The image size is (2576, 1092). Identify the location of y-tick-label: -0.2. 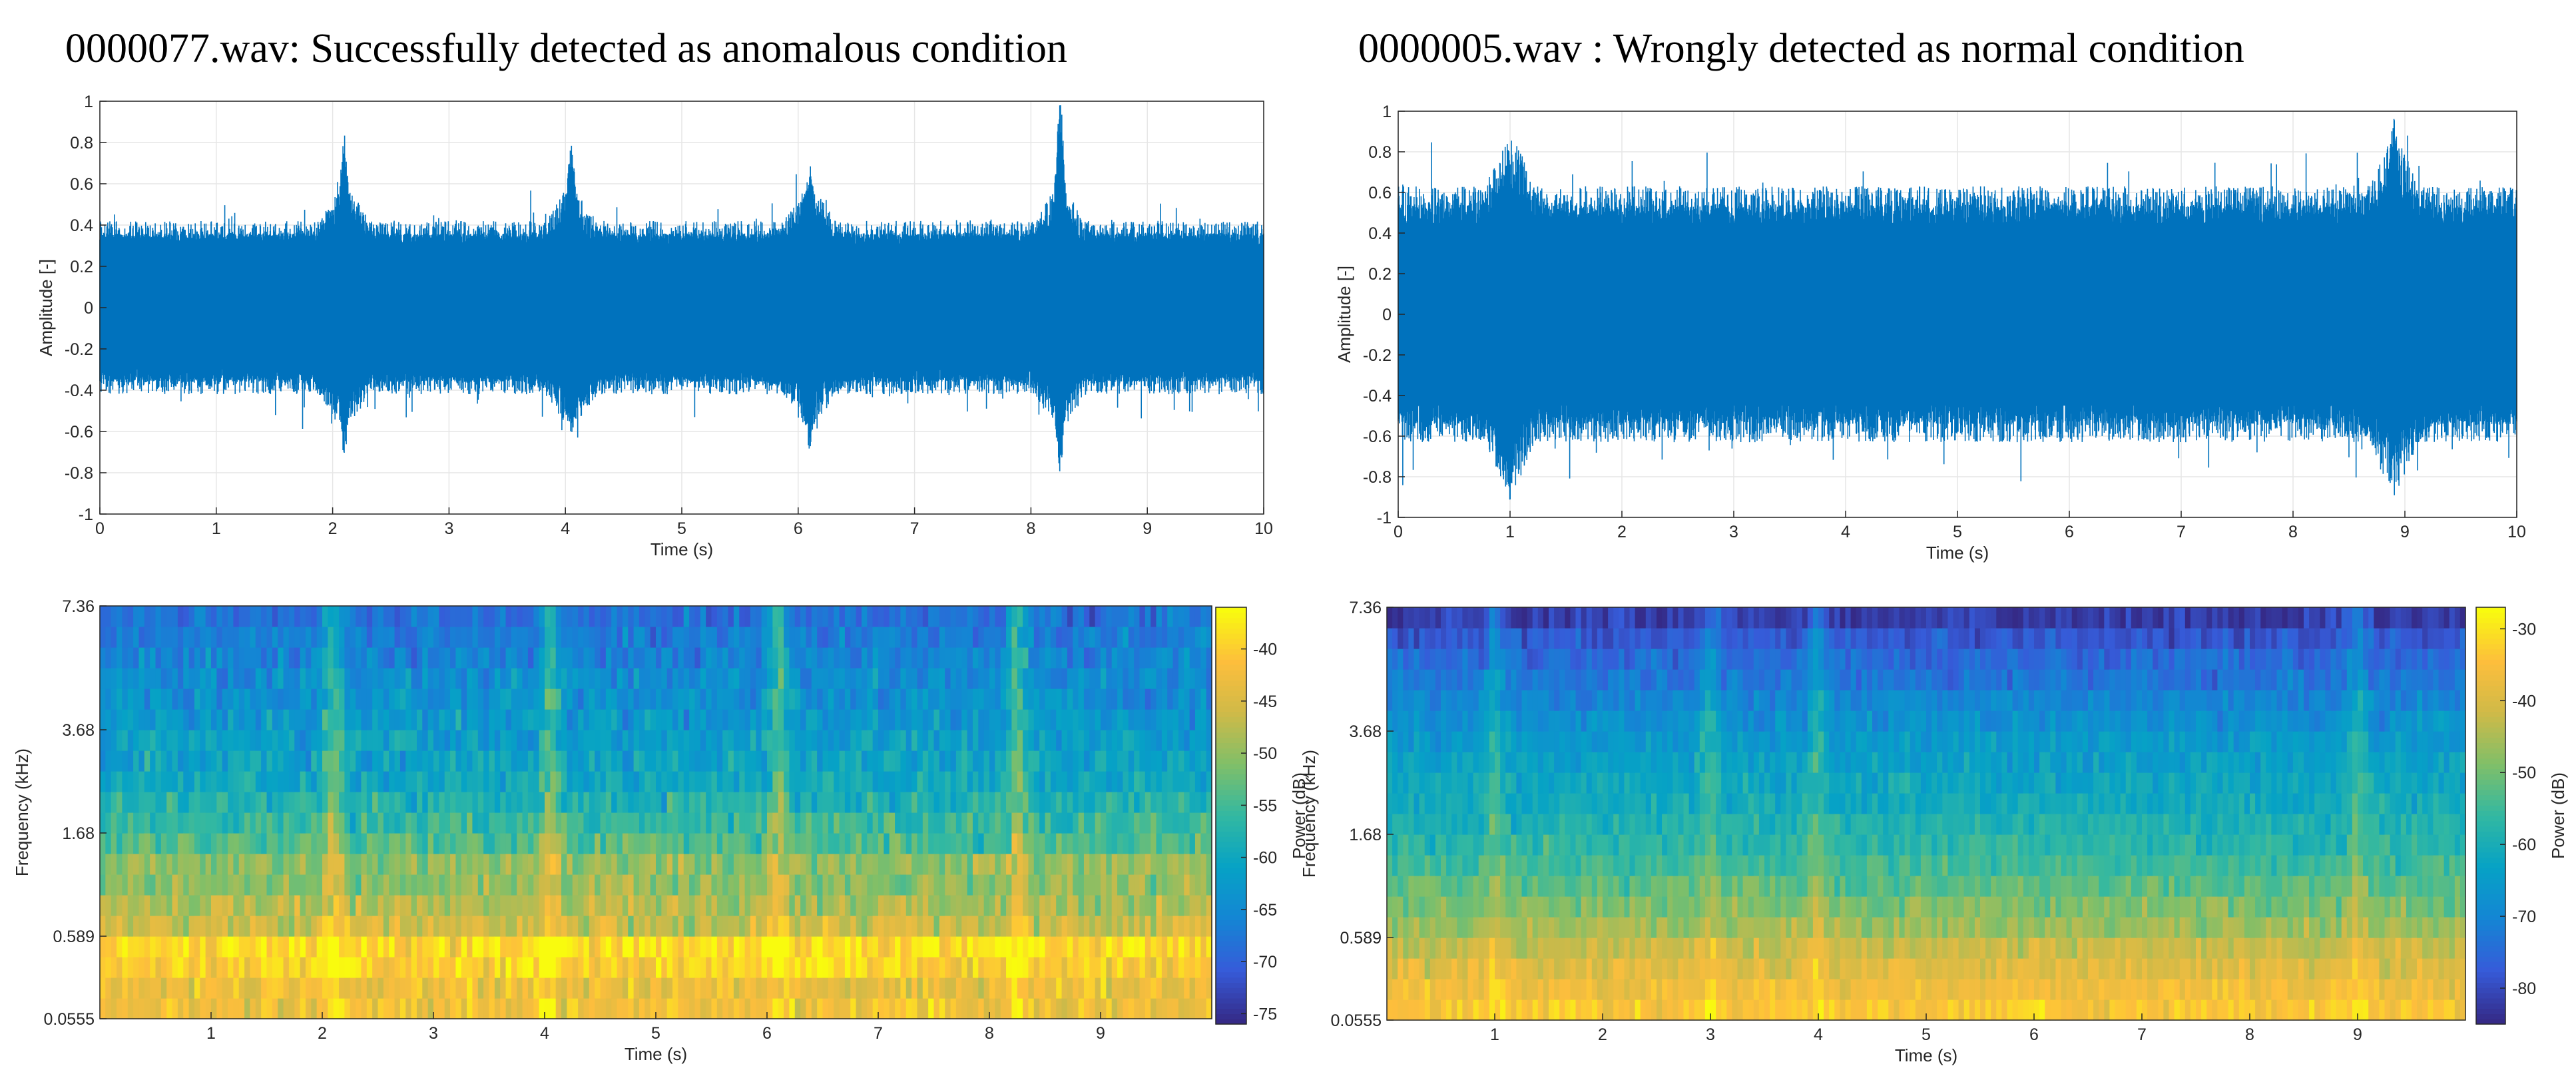
(1378, 355).